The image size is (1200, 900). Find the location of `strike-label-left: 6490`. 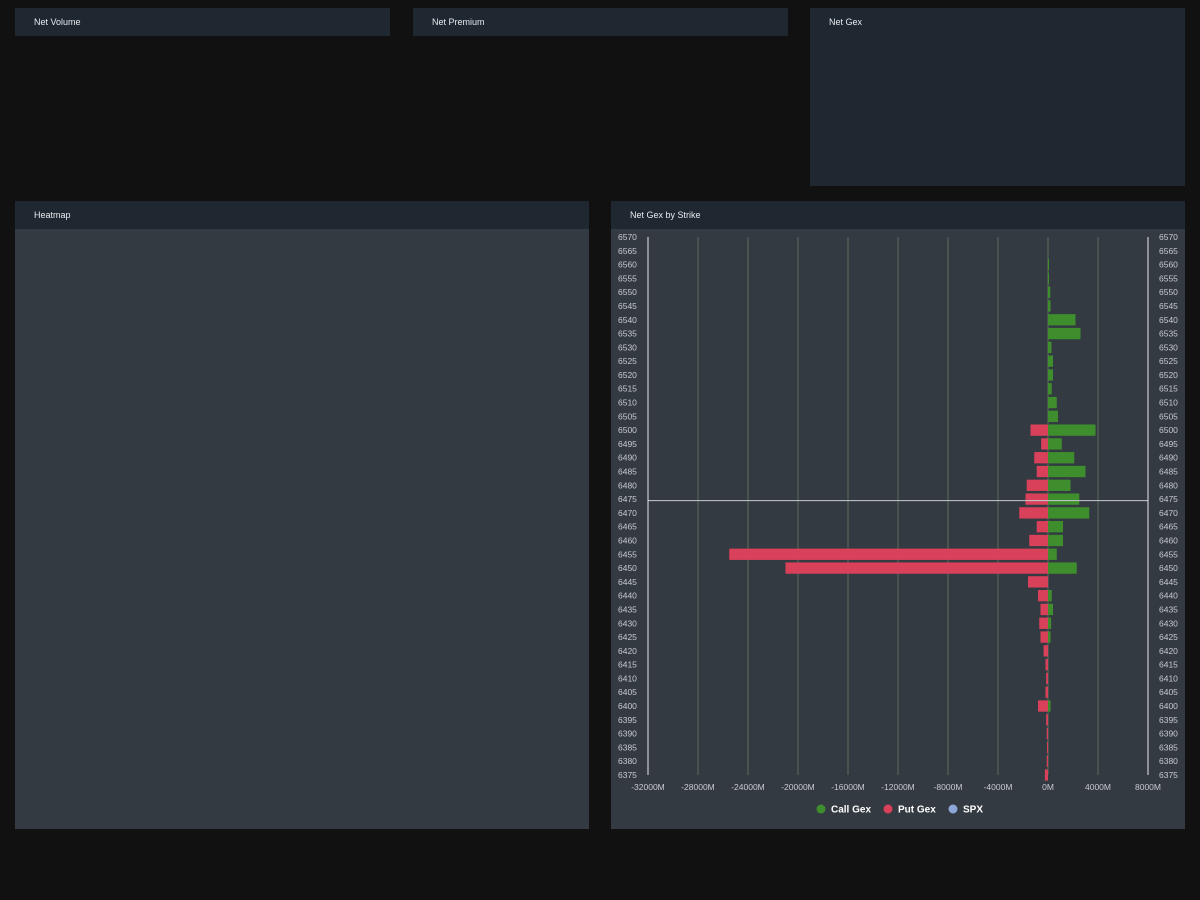

strike-label-left: 6490 is located at coordinates (627, 458).